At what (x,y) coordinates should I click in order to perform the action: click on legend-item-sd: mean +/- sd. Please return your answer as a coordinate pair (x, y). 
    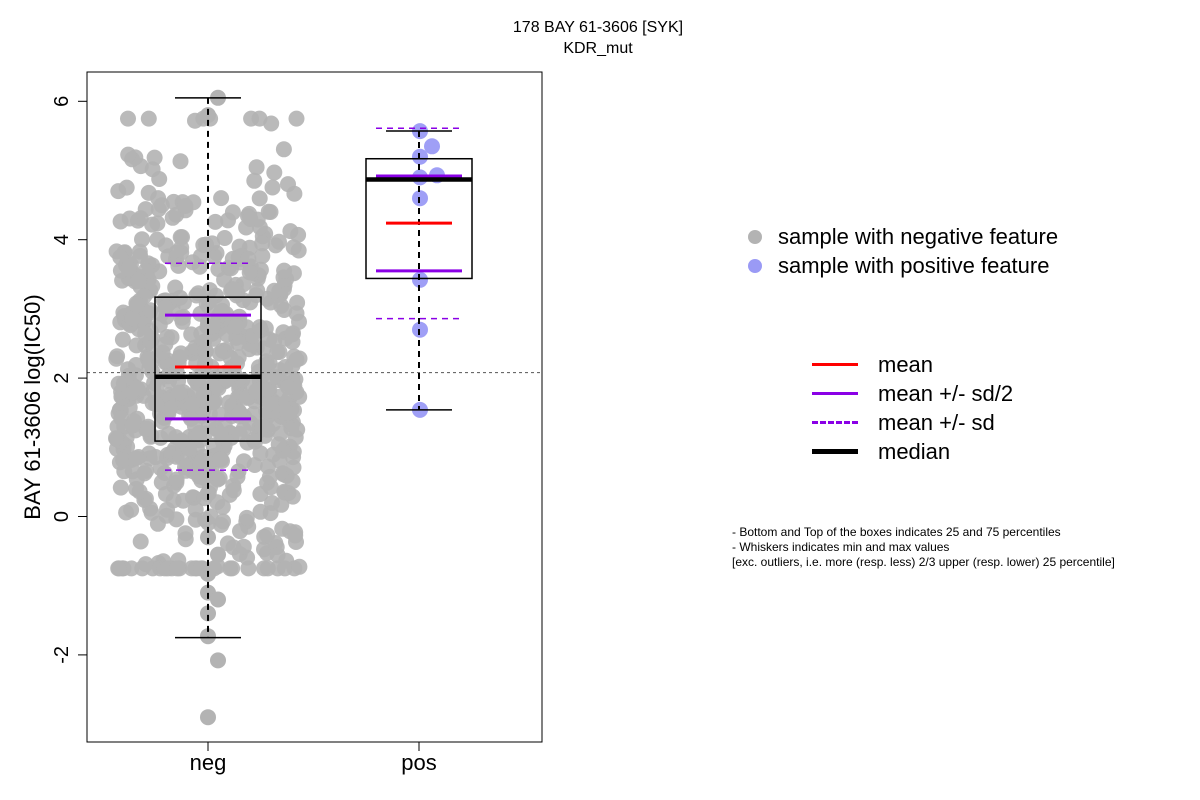
    Looking at the image, I should click on (912, 422).